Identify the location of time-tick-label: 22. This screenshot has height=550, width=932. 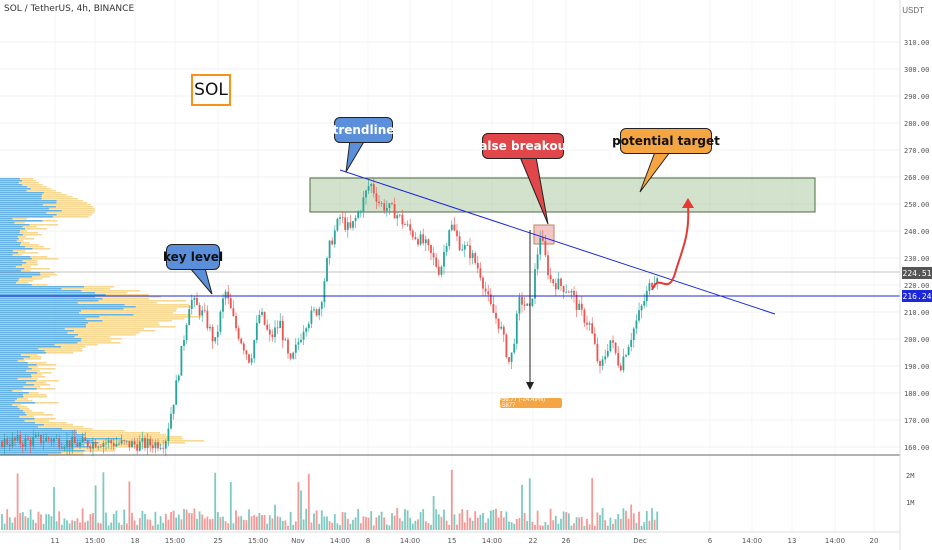
(533, 541).